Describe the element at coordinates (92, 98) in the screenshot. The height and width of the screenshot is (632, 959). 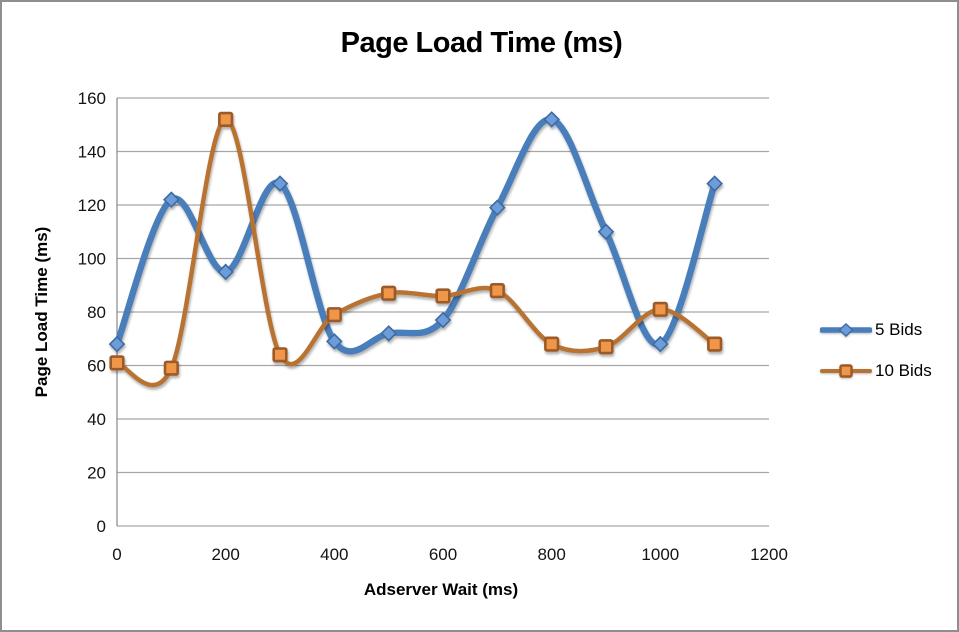
I see `y-tick-label-160: 160` at that location.